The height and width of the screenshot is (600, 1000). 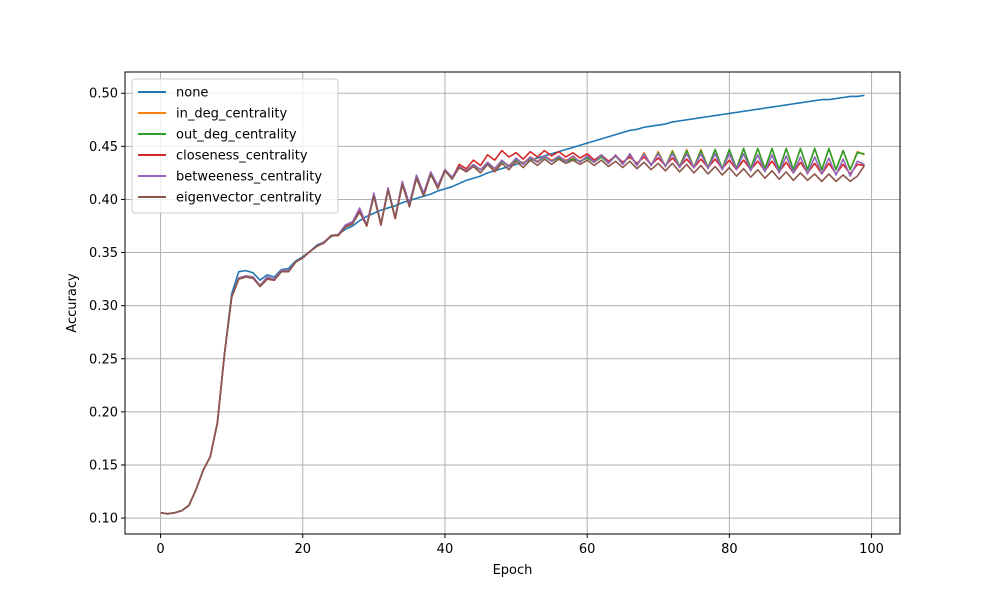 What do you see at coordinates (103, 200) in the screenshot?
I see `y-tick-label: 0.40` at bounding box center [103, 200].